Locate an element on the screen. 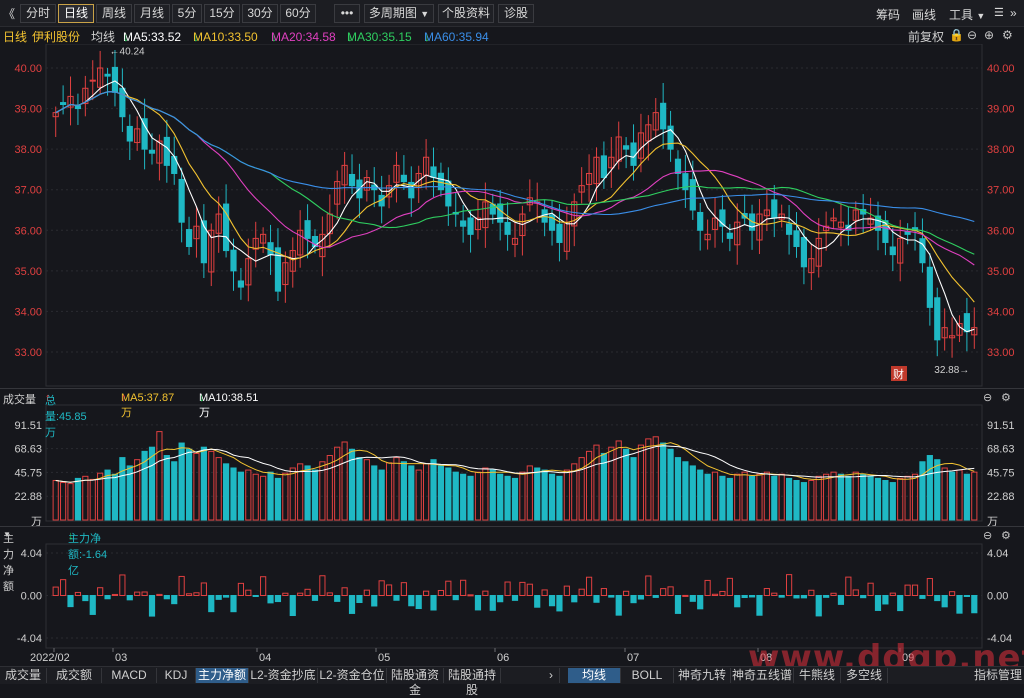  more-menu-icon: ☰ is located at coordinates (999, 13).